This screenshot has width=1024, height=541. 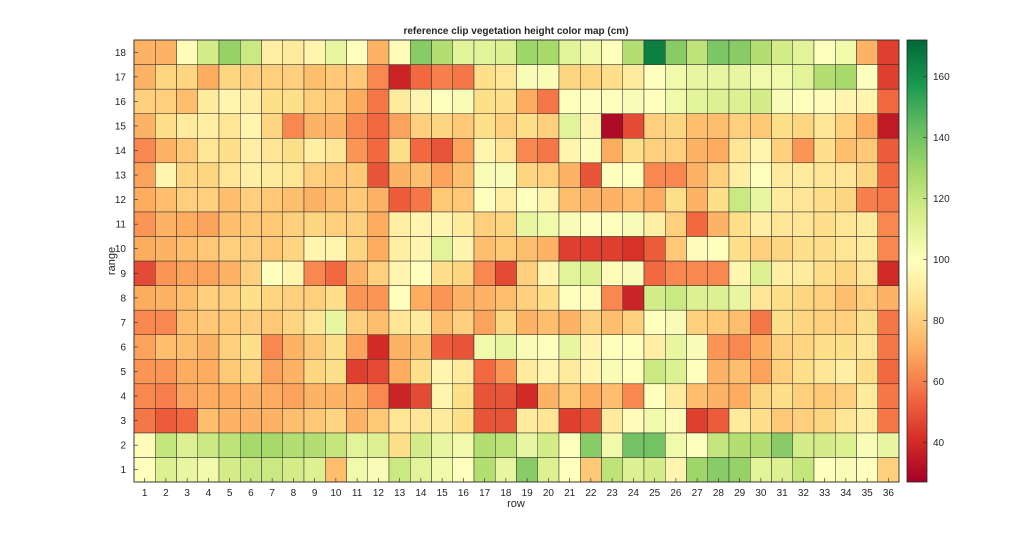 What do you see at coordinates (166, 493) in the screenshot?
I see `x-tick-label: 2` at bounding box center [166, 493].